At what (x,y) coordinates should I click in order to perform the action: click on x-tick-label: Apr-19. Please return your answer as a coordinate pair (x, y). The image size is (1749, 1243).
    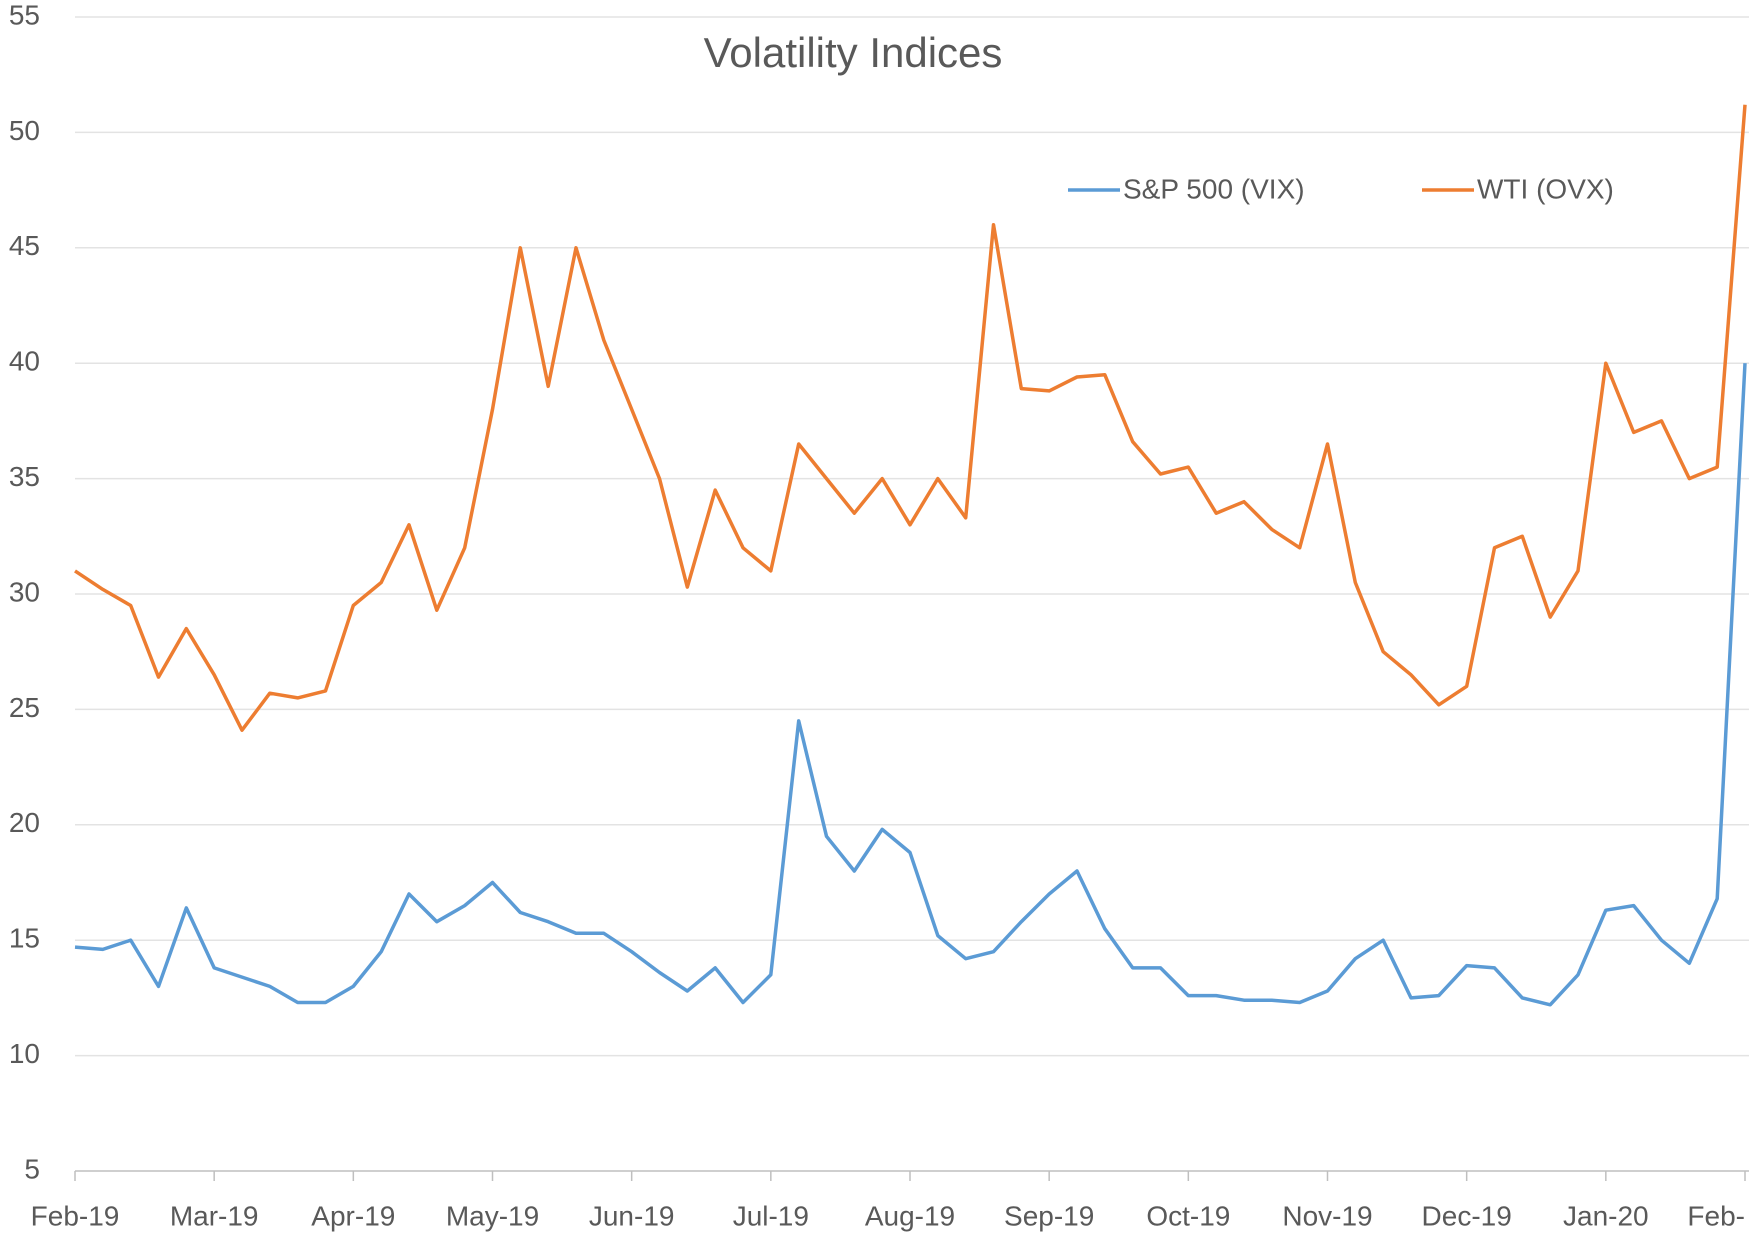
    Looking at the image, I should click on (353, 1215).